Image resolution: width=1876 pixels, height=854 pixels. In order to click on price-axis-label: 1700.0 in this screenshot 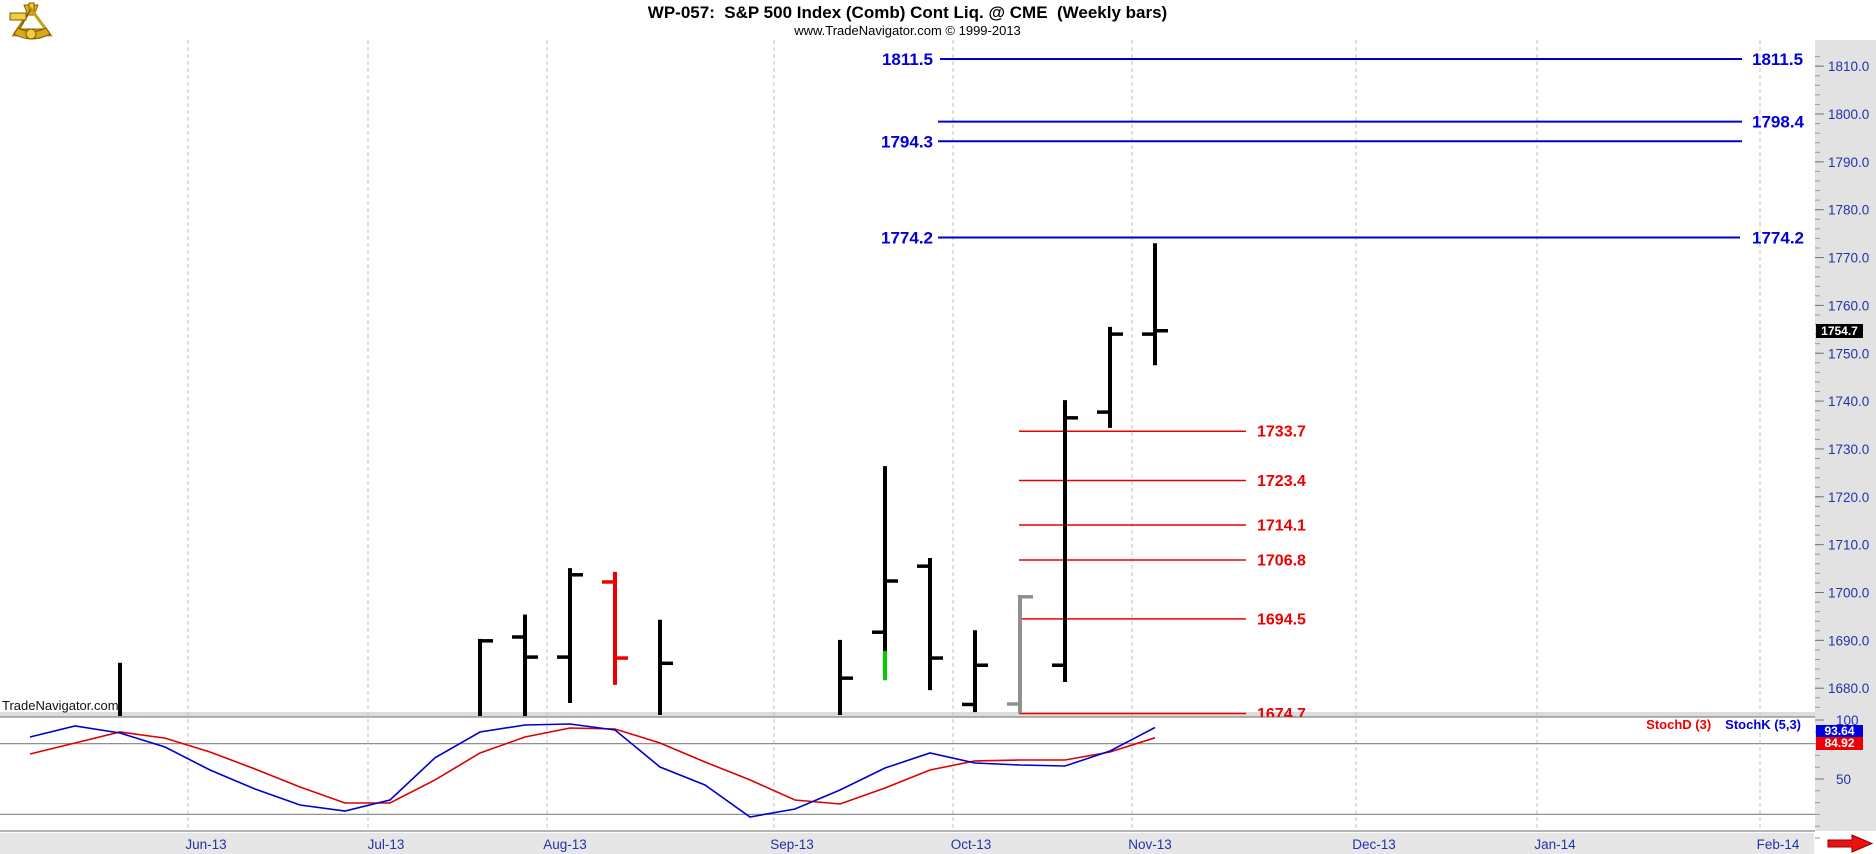, I will do `click(1848, 593)`.